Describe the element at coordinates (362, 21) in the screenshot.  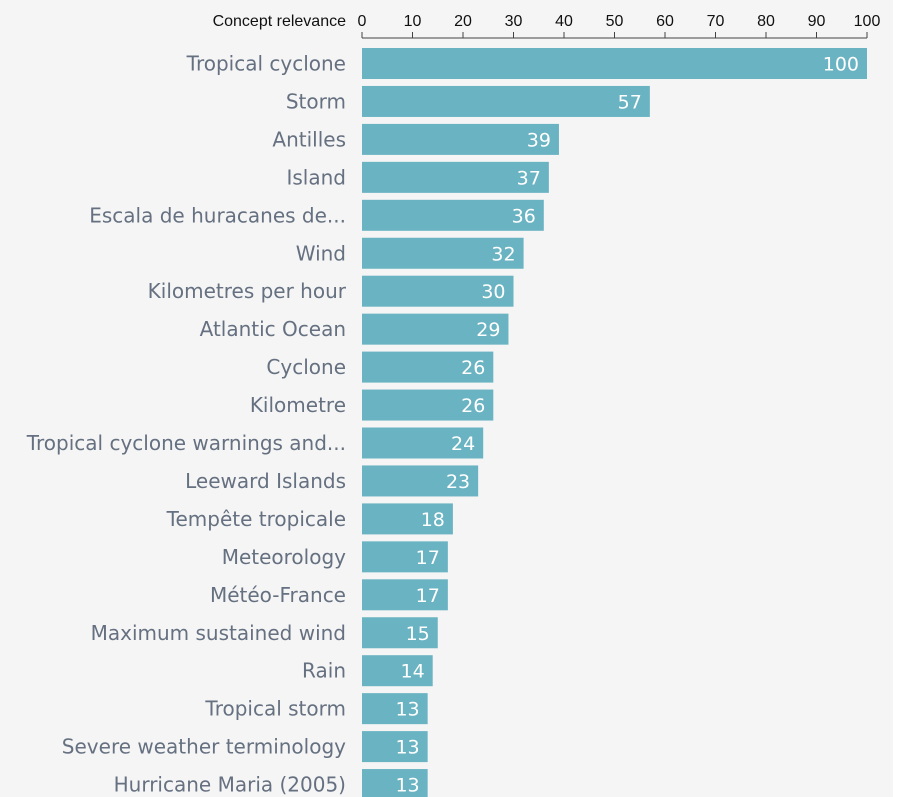
I see `x-tick-label: 0` at that location.